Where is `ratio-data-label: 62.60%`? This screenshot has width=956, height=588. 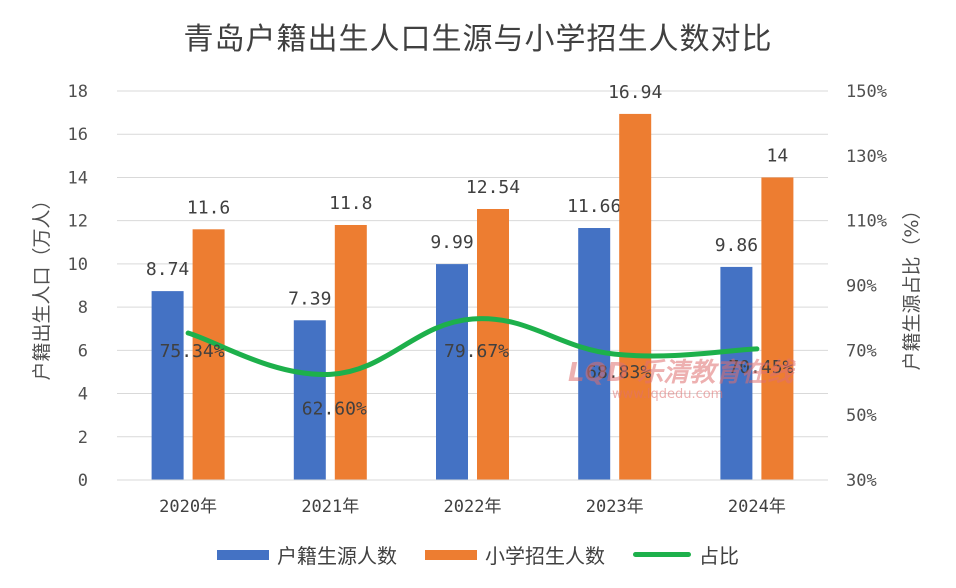
ratio-data-label: 62.60% is located at coordinates (334, 408).